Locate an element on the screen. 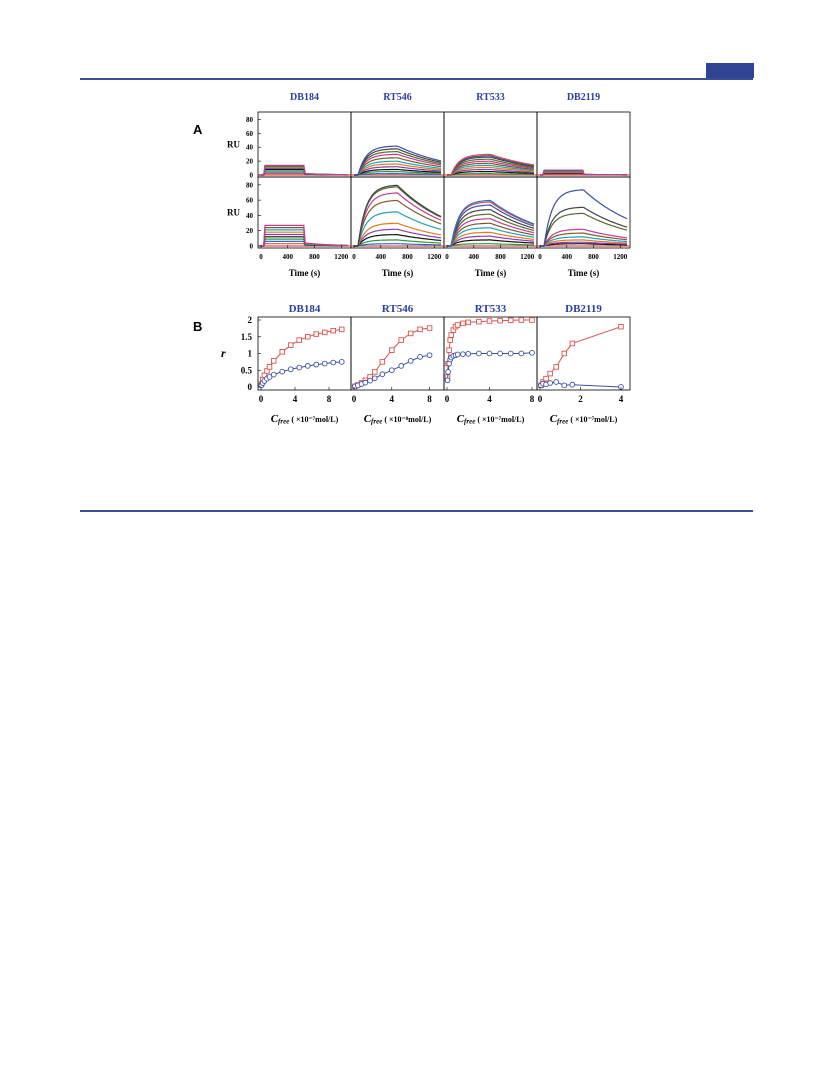  y-tick-label: 1.5 is located at coordinates (247, 337).